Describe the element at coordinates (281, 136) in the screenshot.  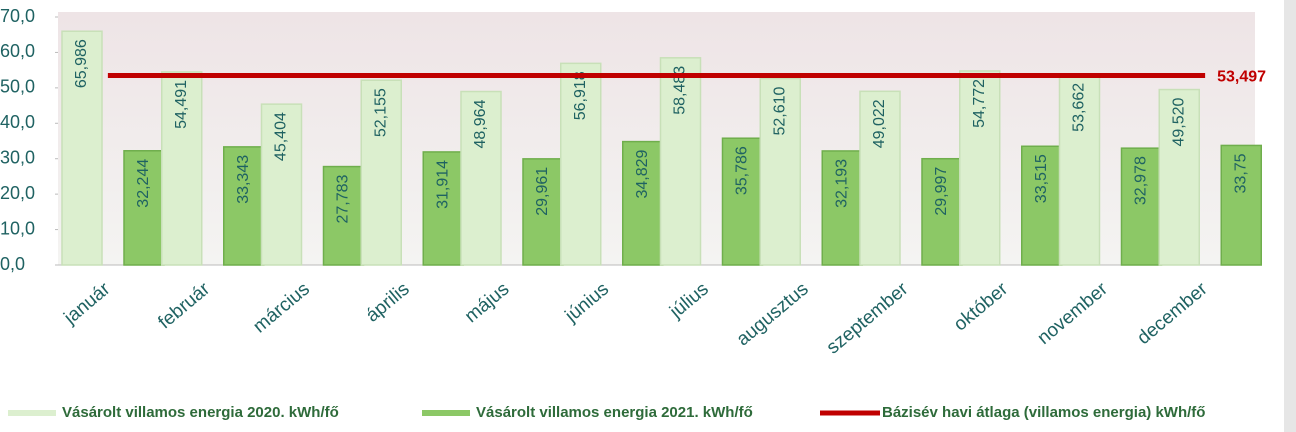
I see `data-label: 45,404` at that location.